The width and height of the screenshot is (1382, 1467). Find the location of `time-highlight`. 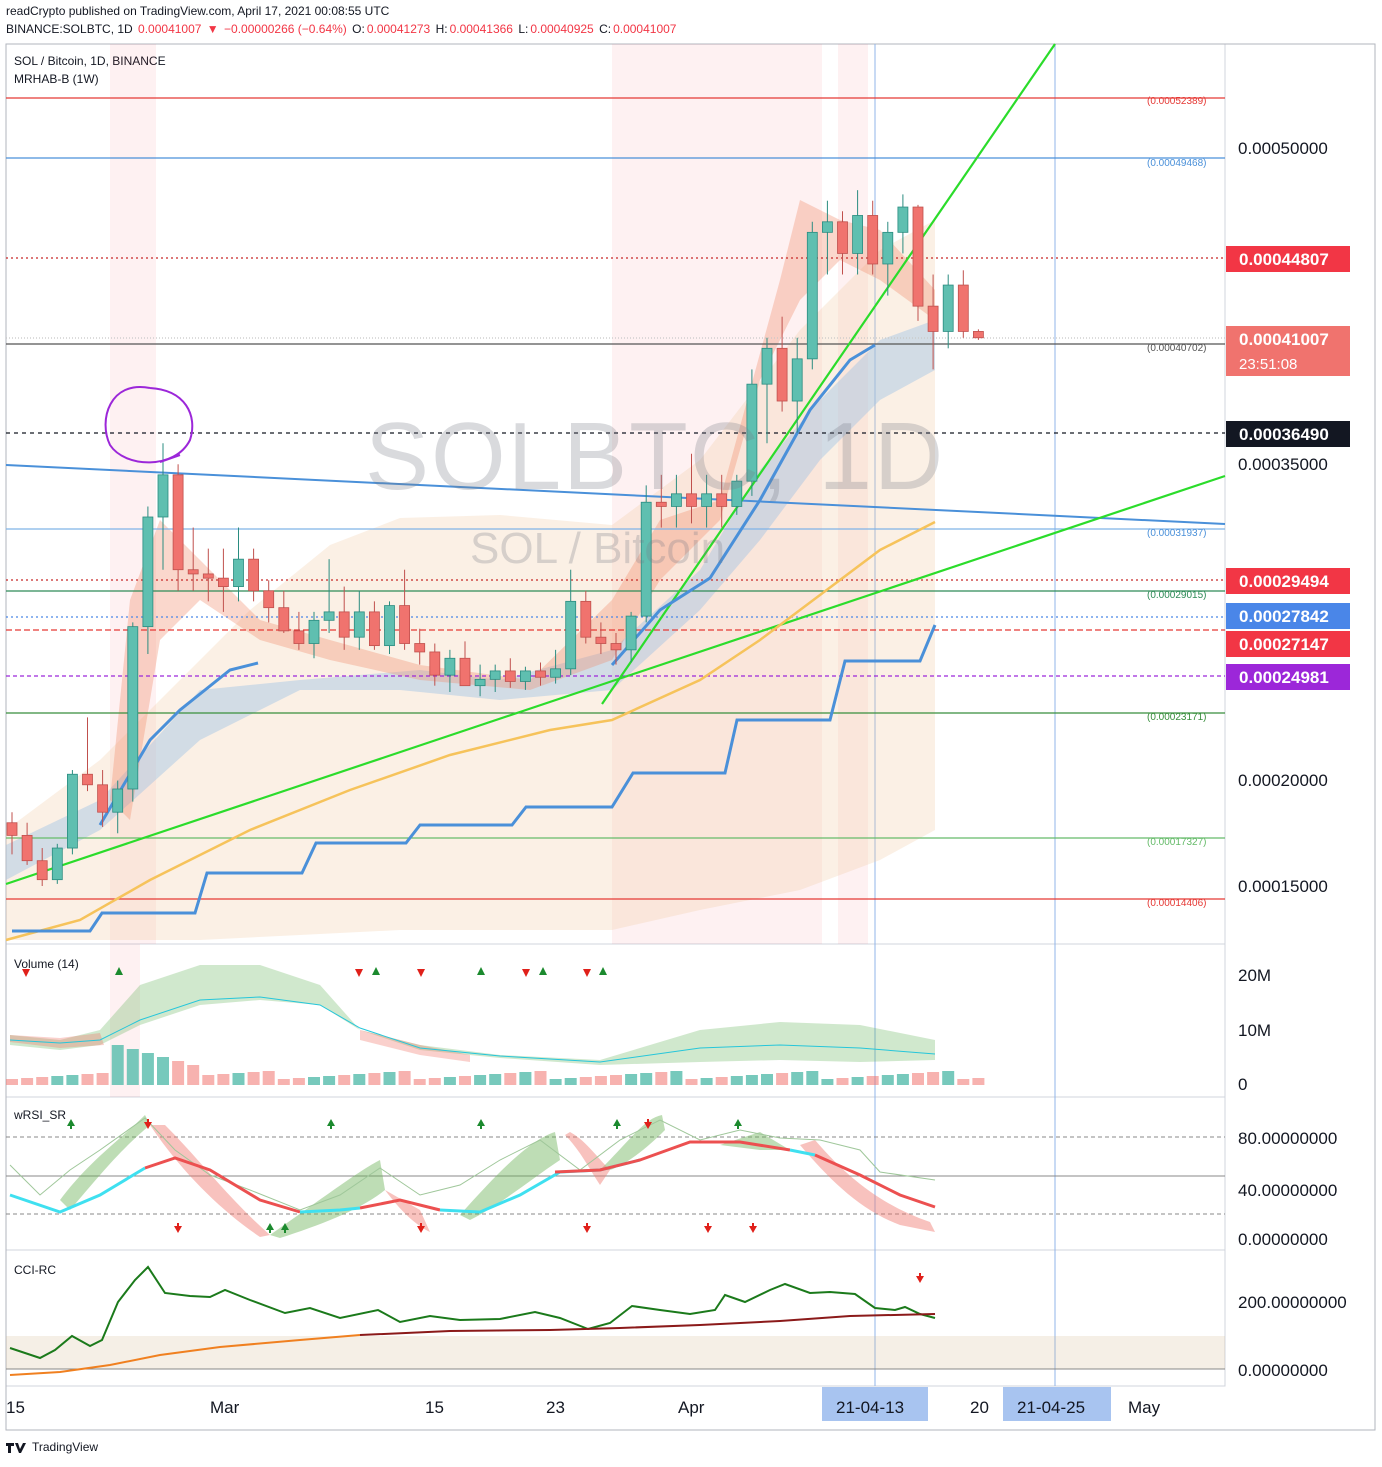

time-highlight is located at coordinates (875, 1404).